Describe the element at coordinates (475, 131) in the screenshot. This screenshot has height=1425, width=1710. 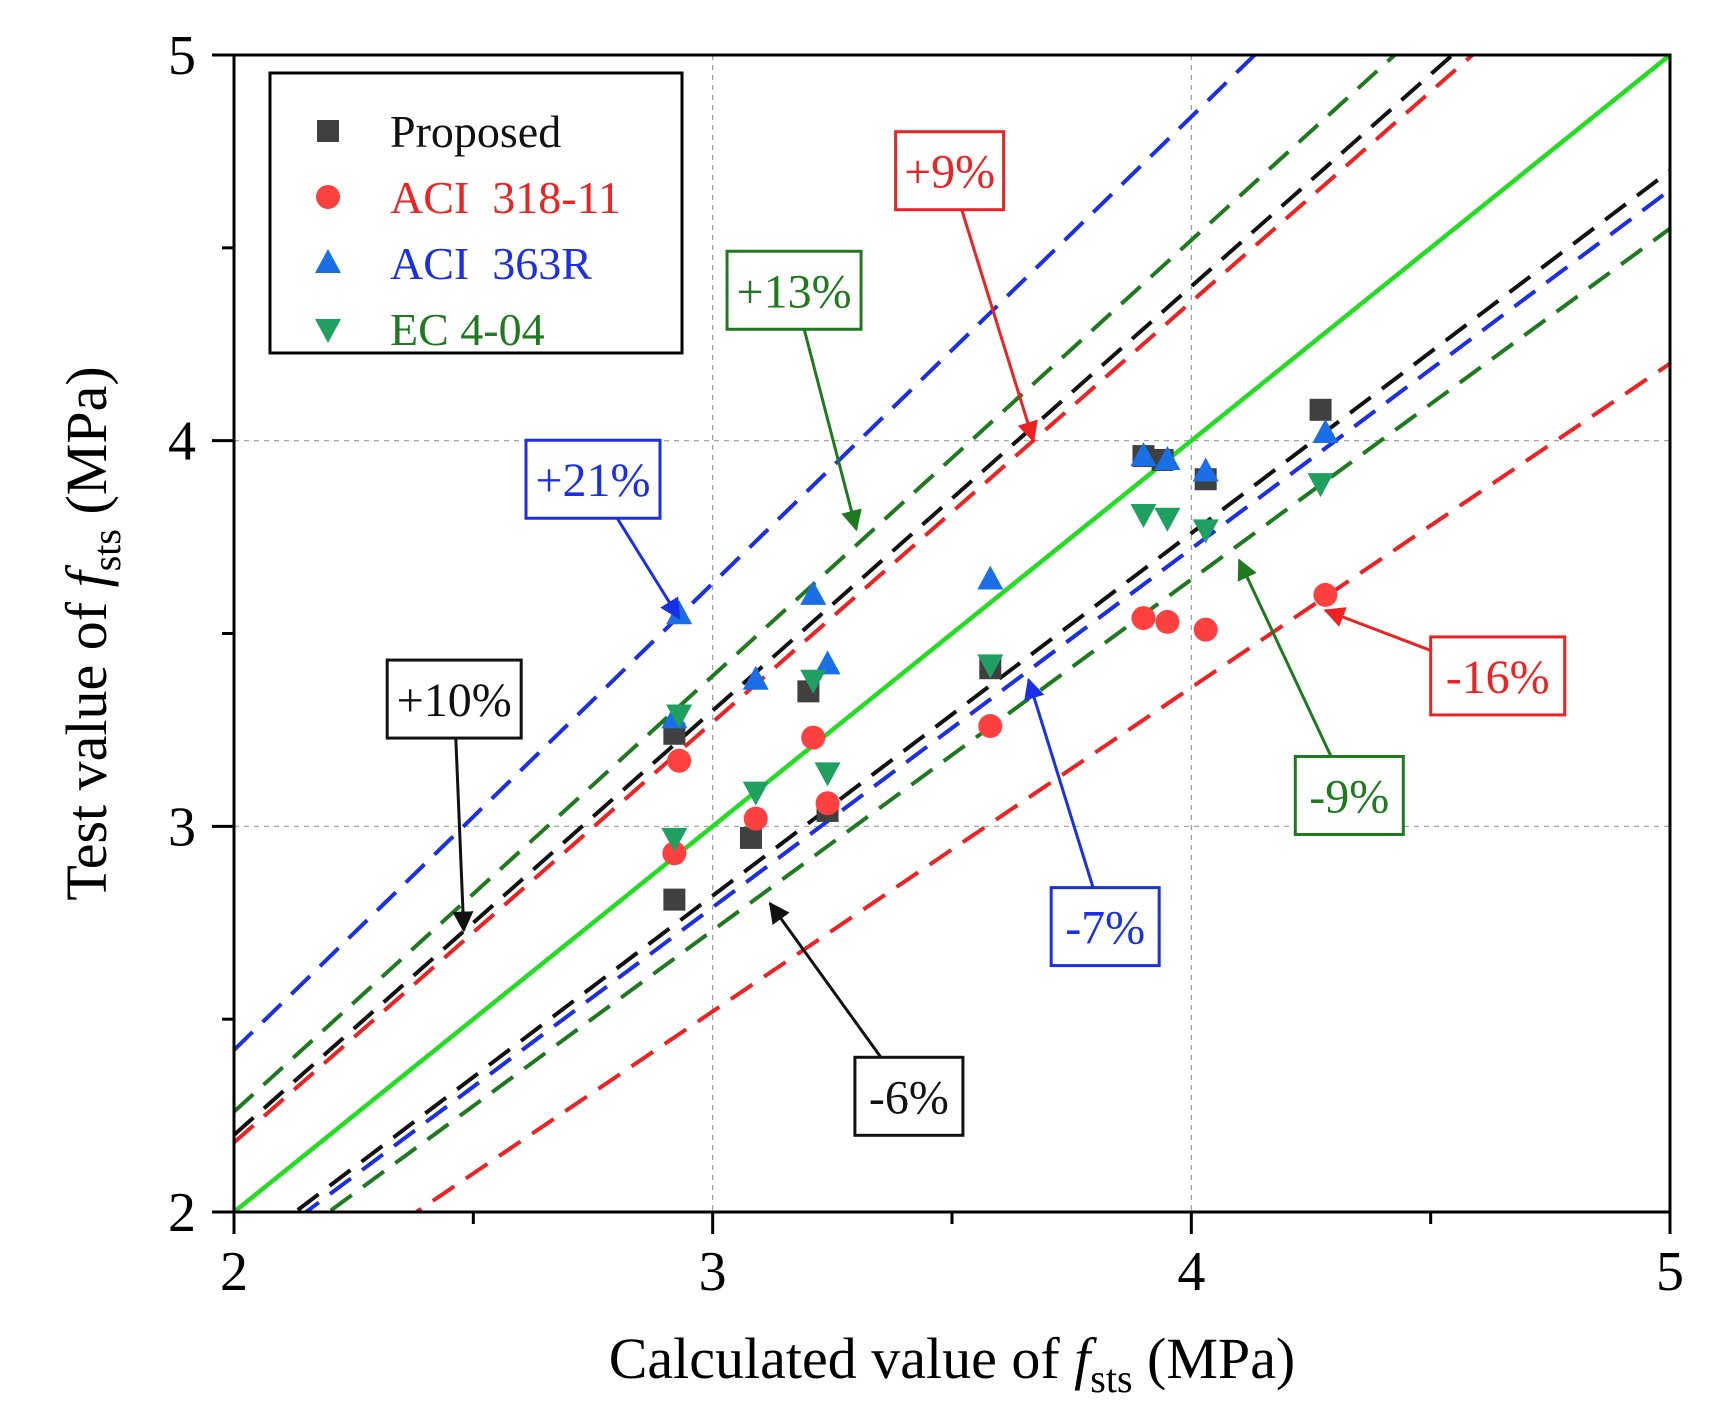
I see `legend-label: Proposed` at that location.